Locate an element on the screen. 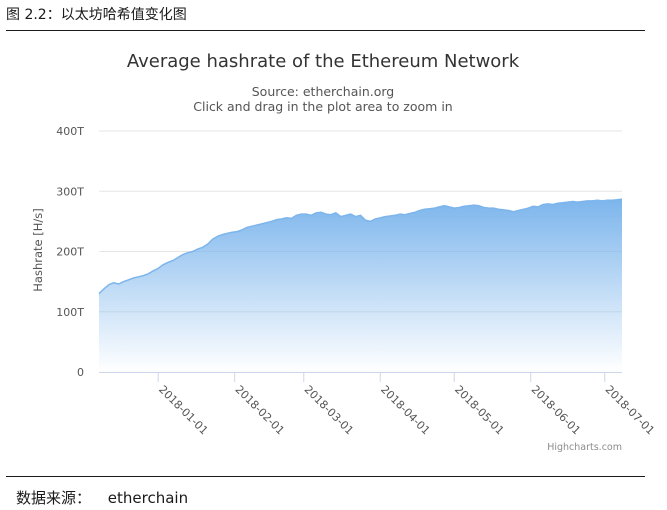 The width and height of the screenshot is (667, 510). x-tick-label: 2018-01-01 is located at coordinates (183, 410).